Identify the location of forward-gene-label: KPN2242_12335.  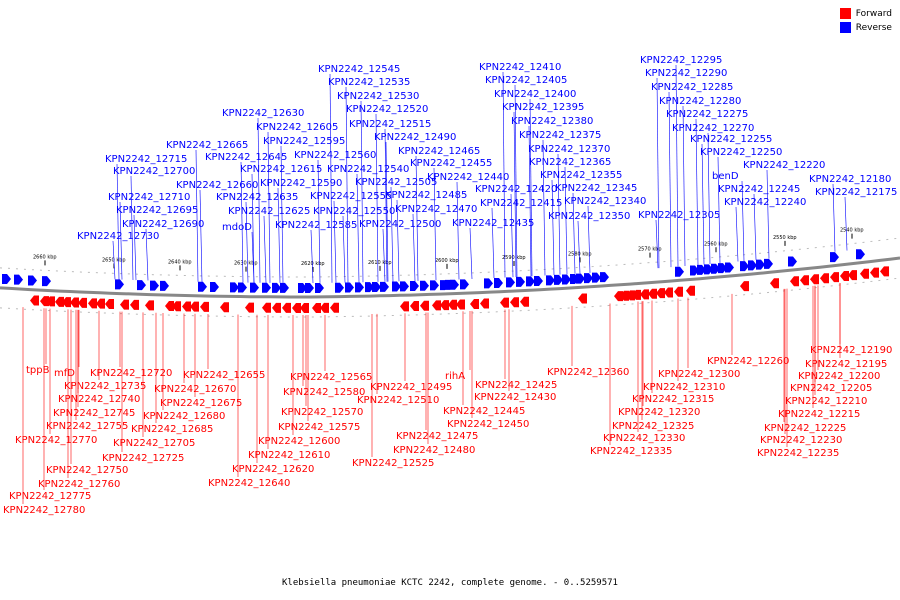
(631, 451).